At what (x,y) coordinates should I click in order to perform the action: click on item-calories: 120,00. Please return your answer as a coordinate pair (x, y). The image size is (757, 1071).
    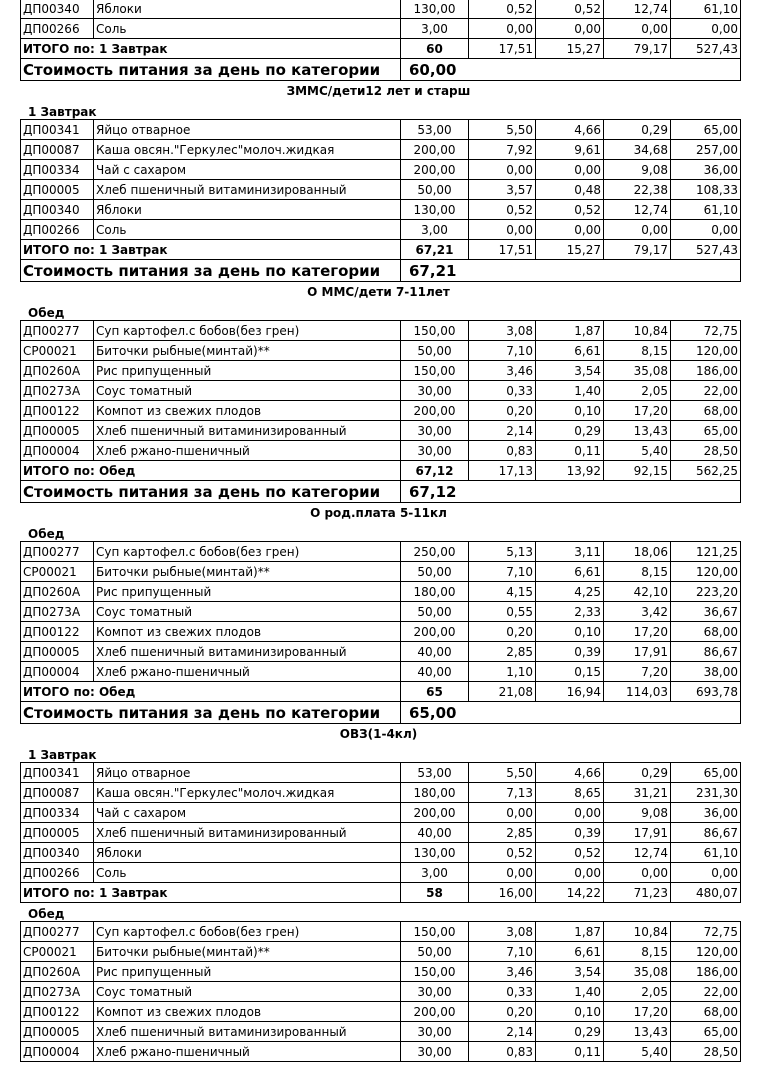
    Looking at the image, I should click on (705, 571).